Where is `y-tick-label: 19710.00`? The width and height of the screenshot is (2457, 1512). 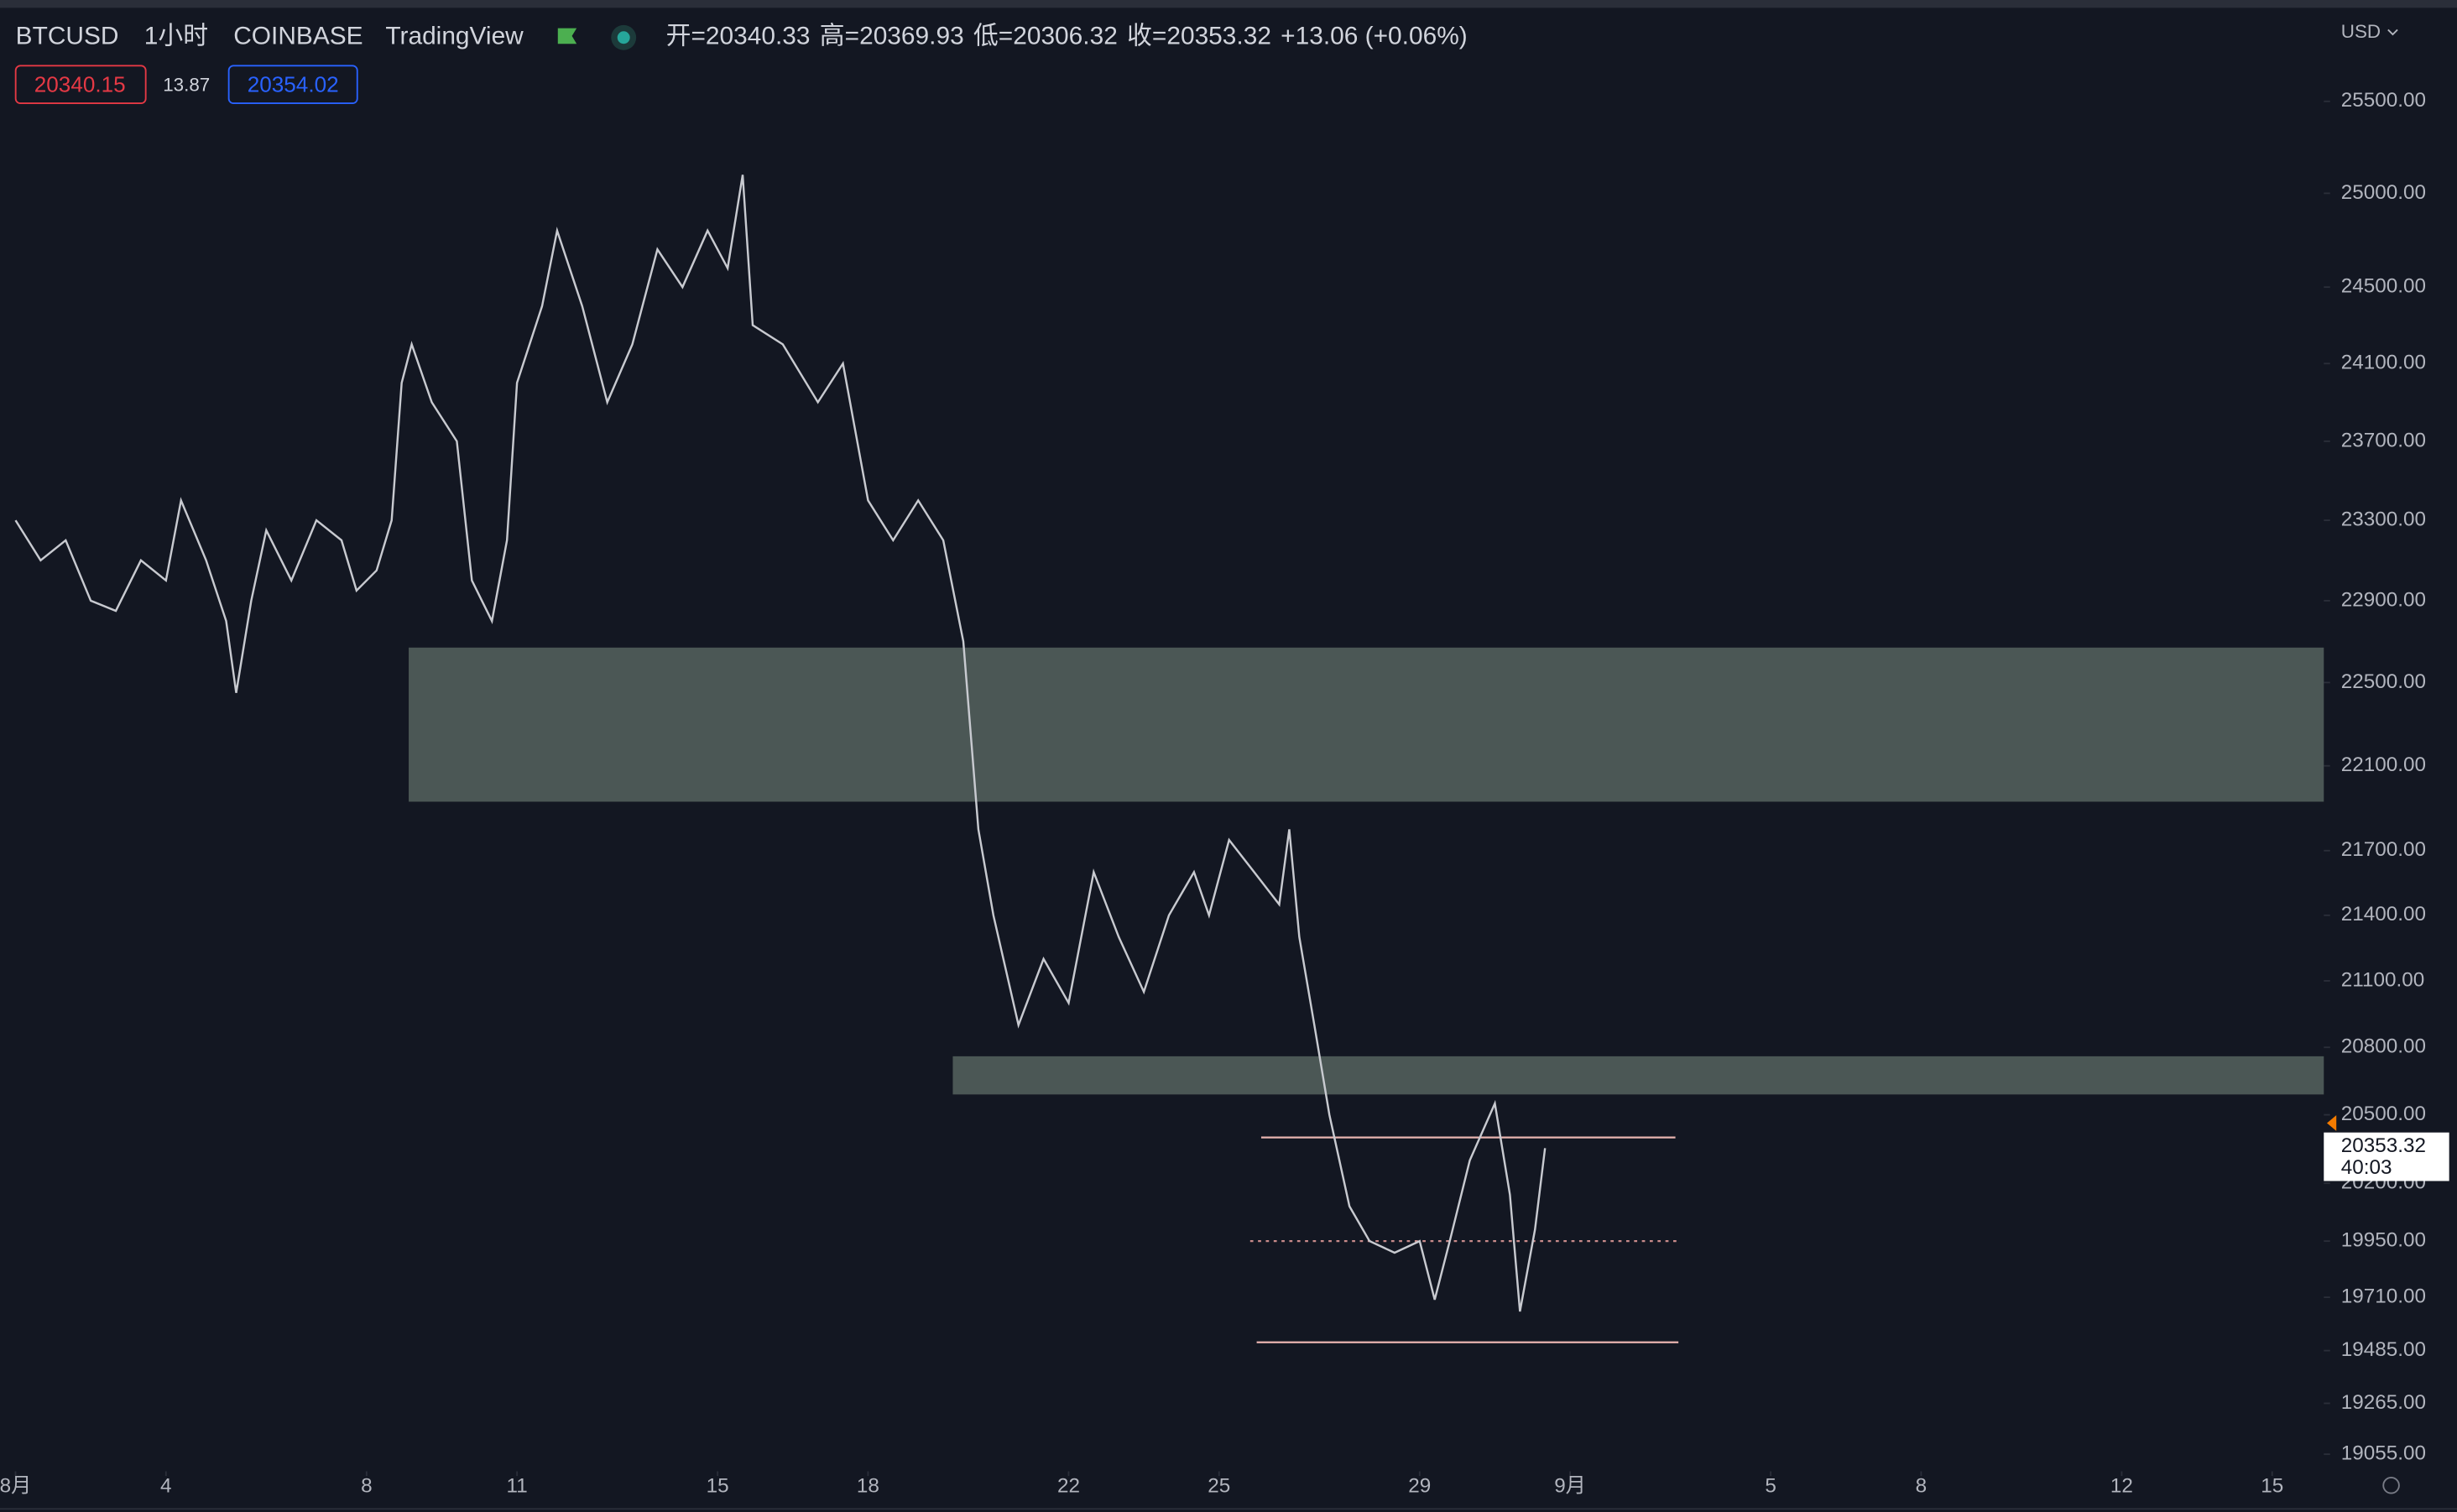
y-tick-label: 19710.00 is located at coordinates (2383, 1296).